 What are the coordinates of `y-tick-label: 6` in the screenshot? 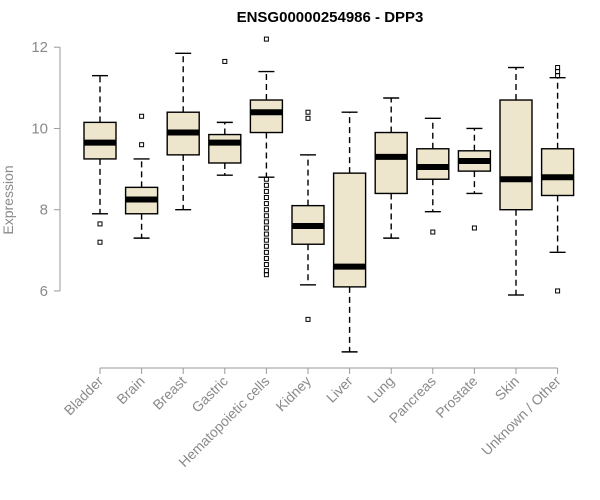 It's located at (44, 291).